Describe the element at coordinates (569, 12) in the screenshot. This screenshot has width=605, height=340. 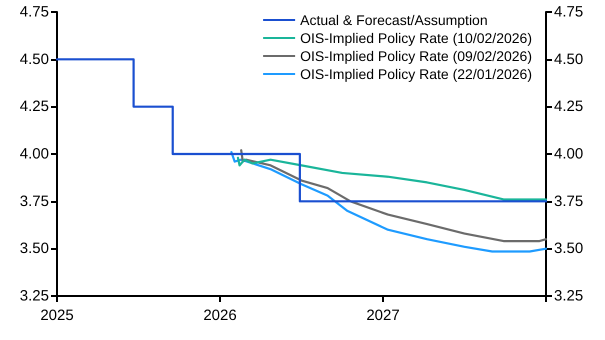
I see `y2-tick-label: 4.75` at that location.